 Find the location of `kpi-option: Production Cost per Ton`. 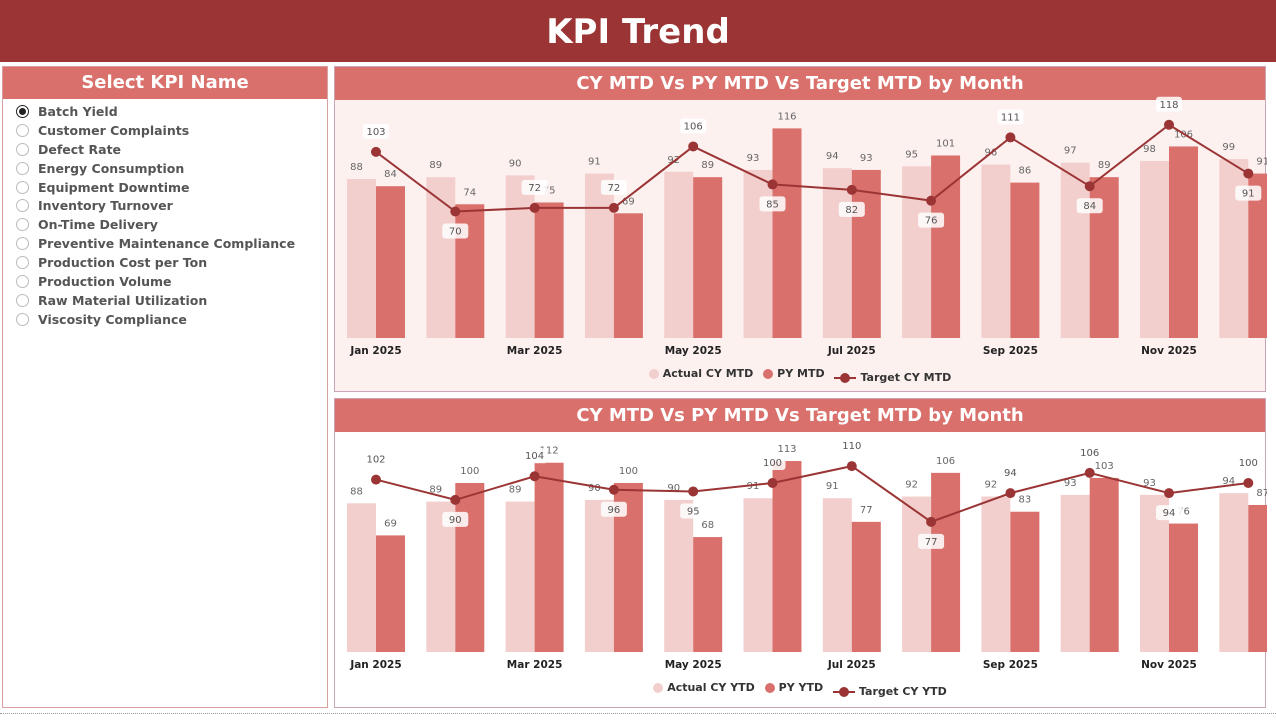

kpi-option: Production Cost per Ton is located at coordinates (165, 262).